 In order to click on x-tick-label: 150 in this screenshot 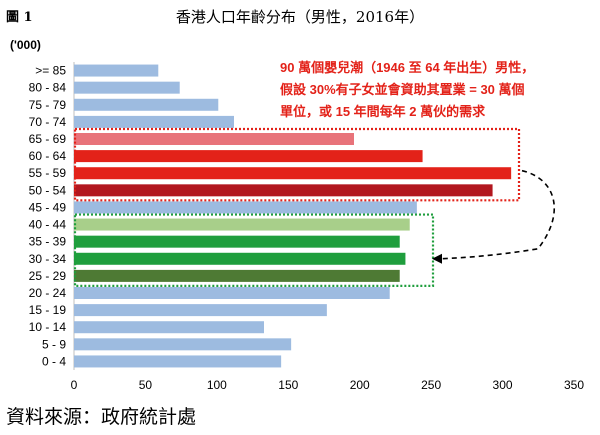, I will do `click(288, 385)`.